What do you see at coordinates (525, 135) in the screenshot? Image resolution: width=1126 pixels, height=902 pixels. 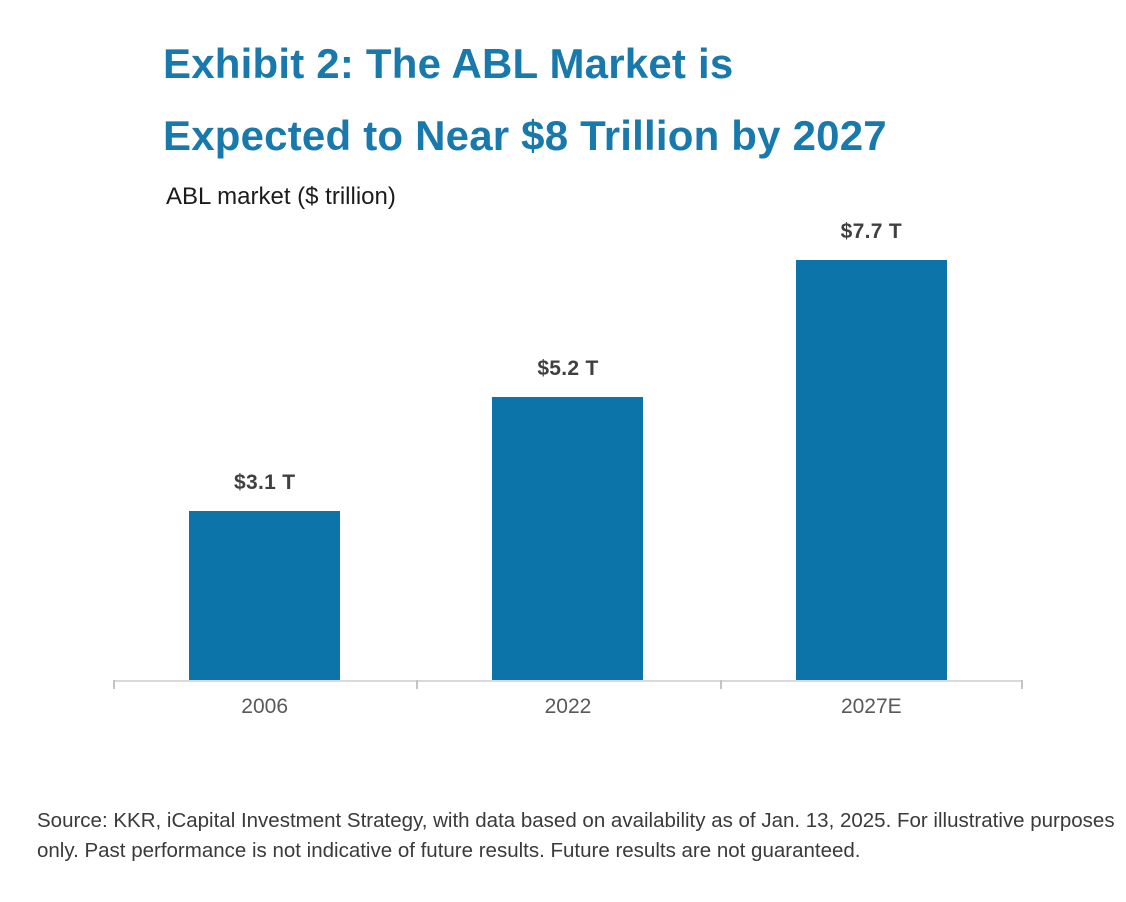 I see `chart-title-line-2: Expected to Near $8 Trillion by 2027` at bounding box center [525, 135].